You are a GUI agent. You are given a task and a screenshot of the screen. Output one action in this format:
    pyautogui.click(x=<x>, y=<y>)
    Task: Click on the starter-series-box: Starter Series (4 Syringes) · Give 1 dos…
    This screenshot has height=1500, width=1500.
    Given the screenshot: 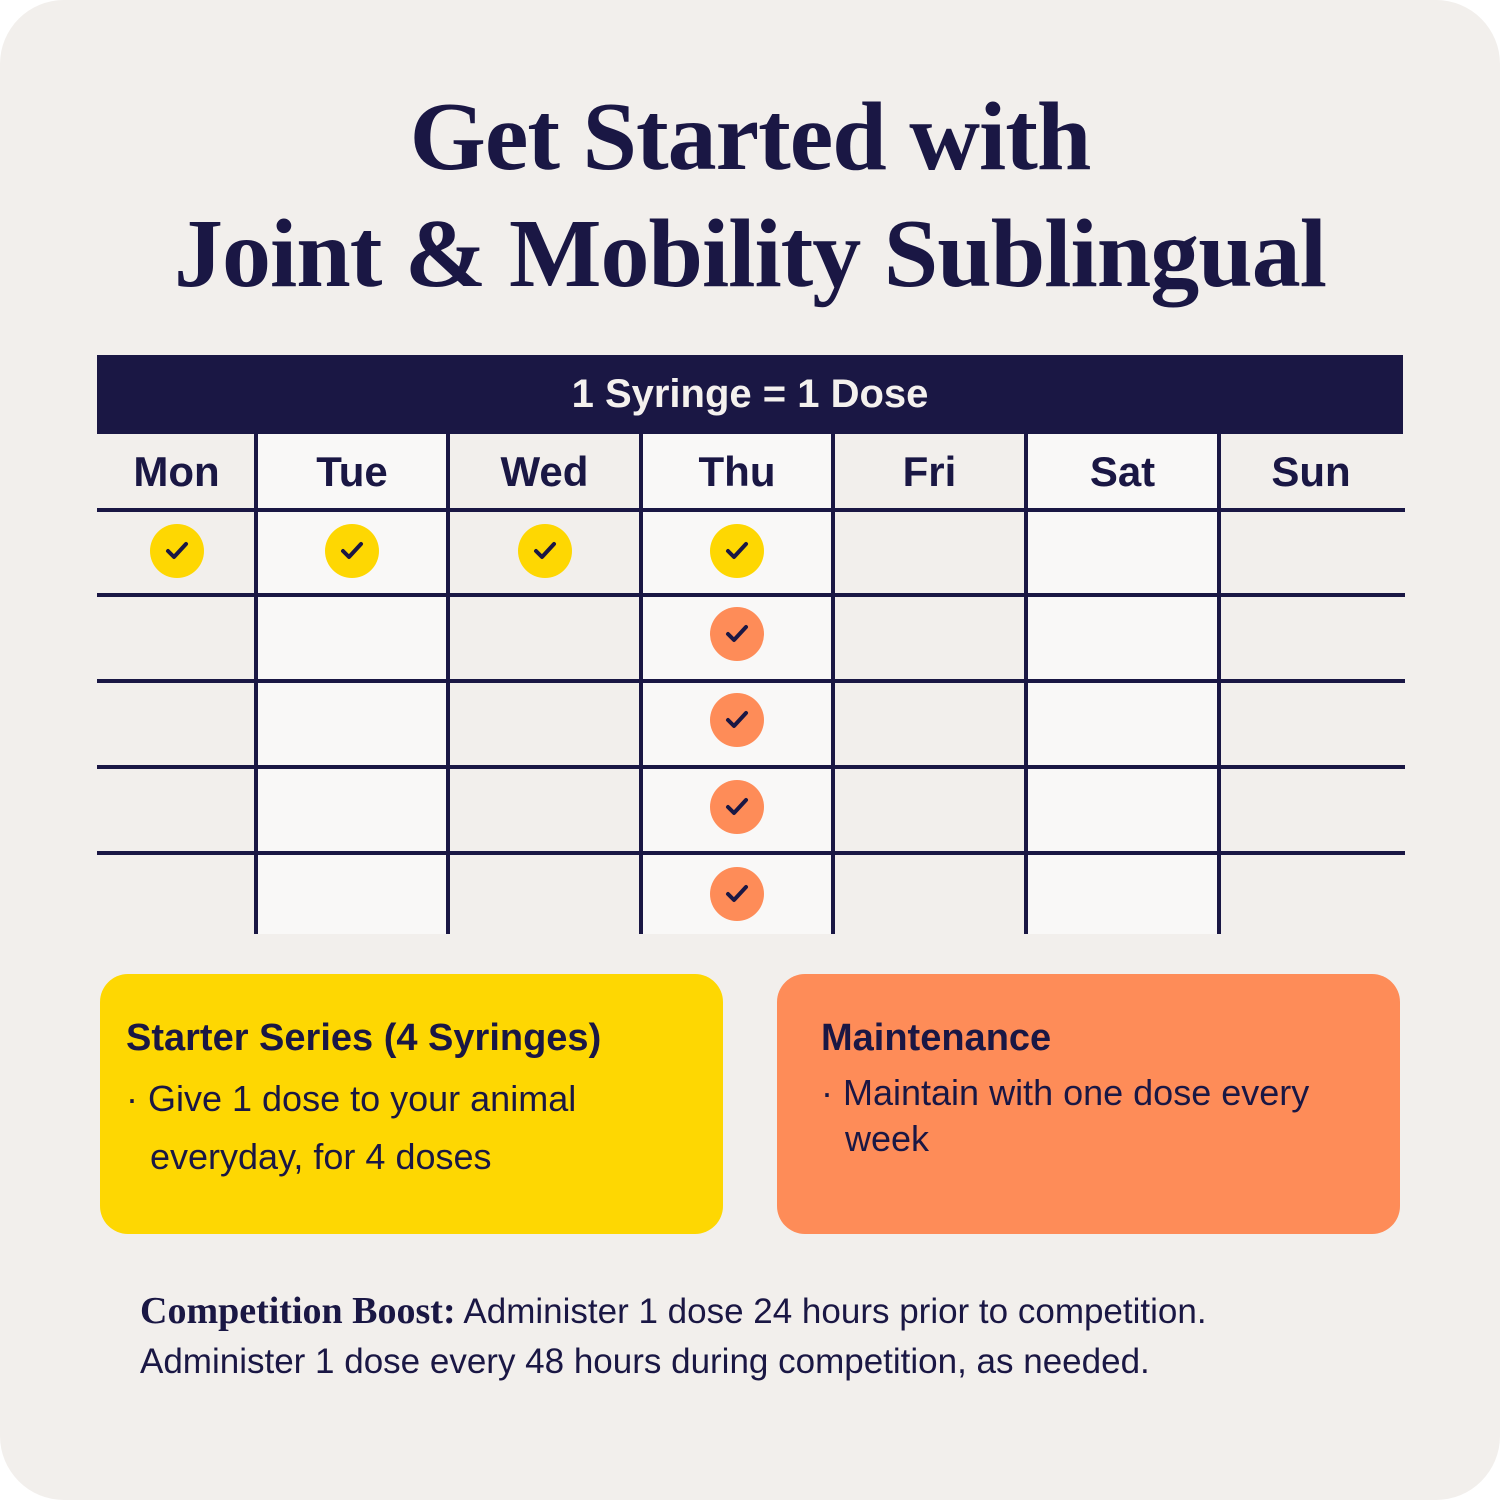 What is the action you would take?
    pyautogui.click(x=411, y=1104)
    